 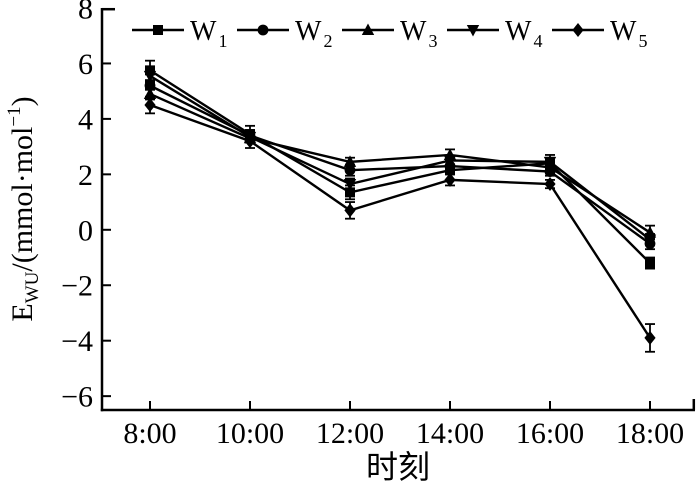 I want to click on y-axis-label-text: EWU/(mmol·mol−1), so click(x=23, y=208).